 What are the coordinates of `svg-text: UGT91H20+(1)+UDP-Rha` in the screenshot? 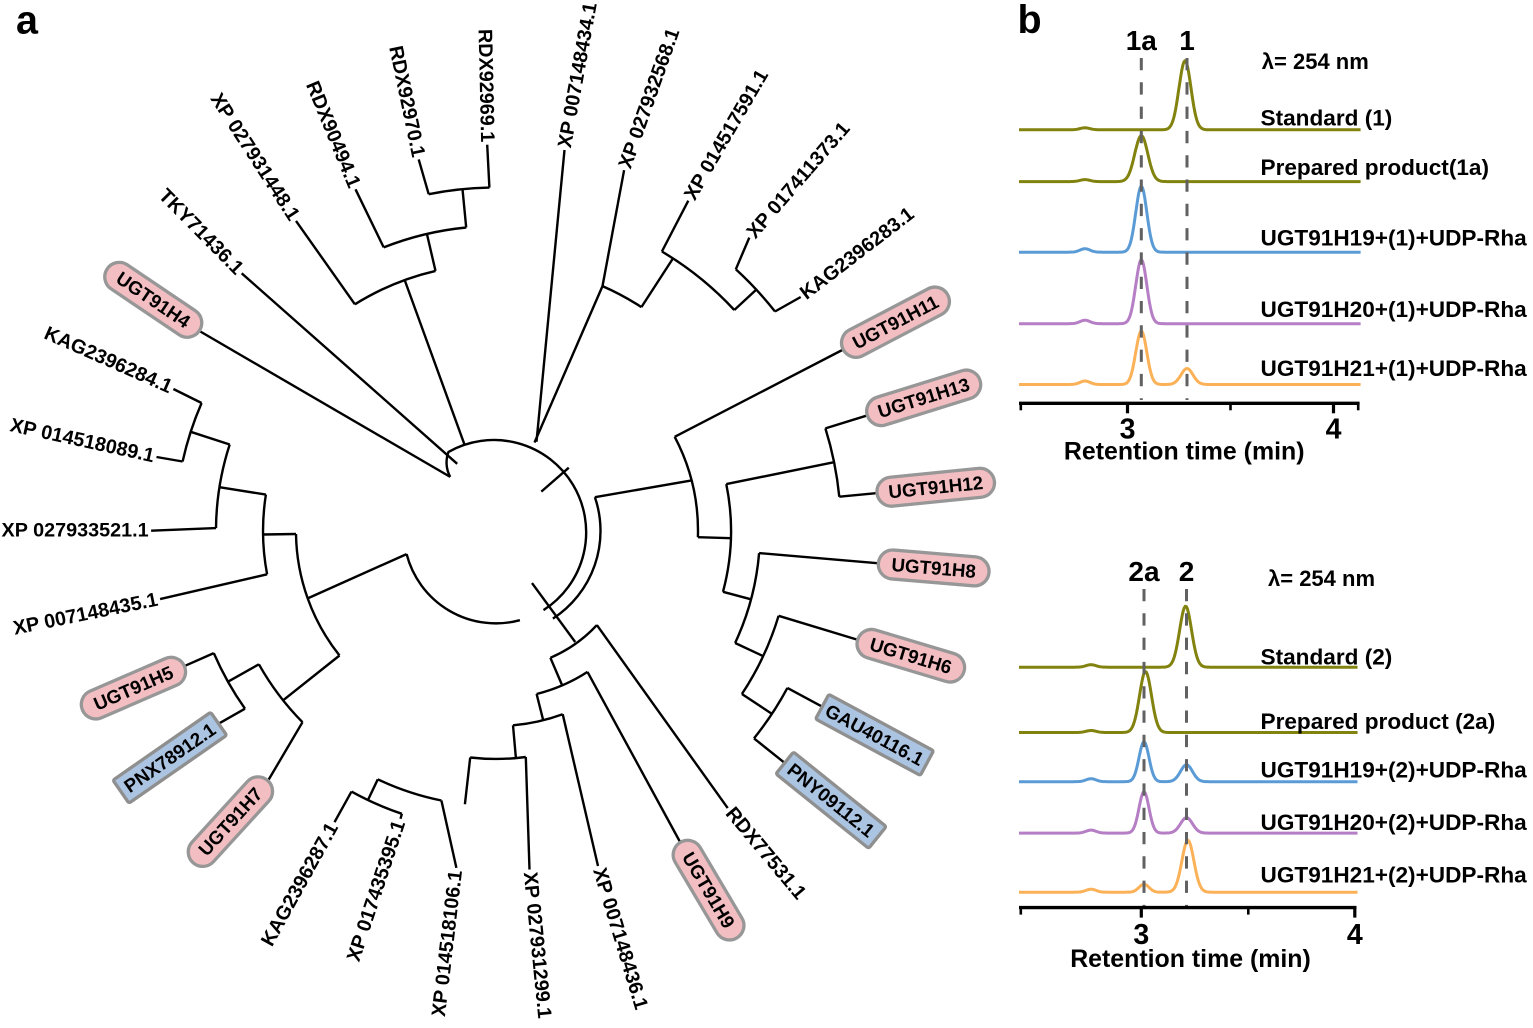 It's located at (1394, 309).